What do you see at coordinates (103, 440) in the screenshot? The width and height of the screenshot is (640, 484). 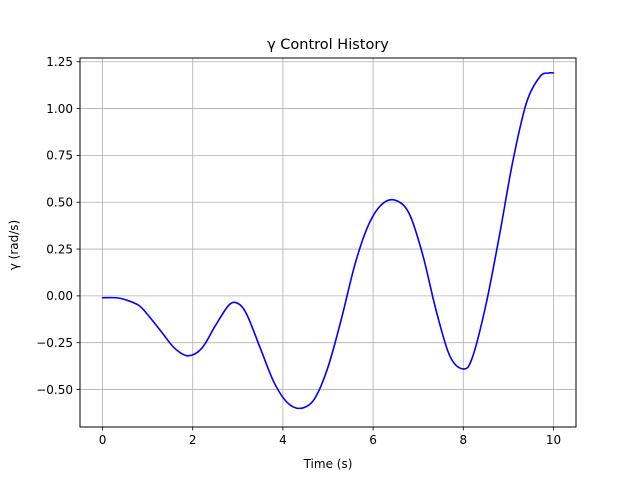 I see `x-tick-label: 0` at bounding box center [103, 440].